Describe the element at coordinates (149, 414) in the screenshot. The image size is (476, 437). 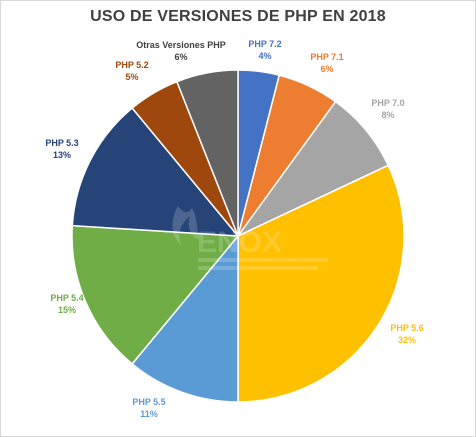
I see `slice-value-label: 11%` at that location.